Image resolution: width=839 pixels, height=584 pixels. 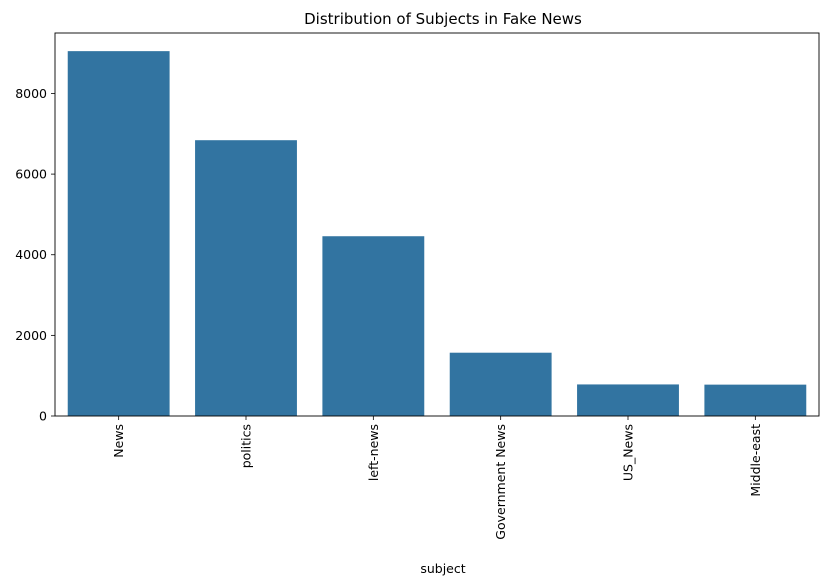 I want to click on bar-middle-east, so click(x=755, y=400).